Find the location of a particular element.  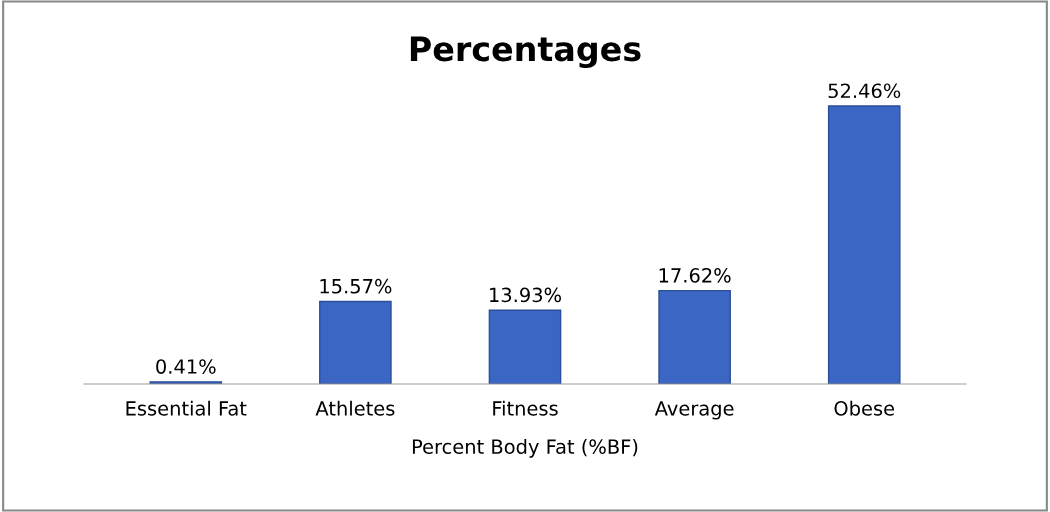

data-label: 0.41% is located at coordinates (186, 366).